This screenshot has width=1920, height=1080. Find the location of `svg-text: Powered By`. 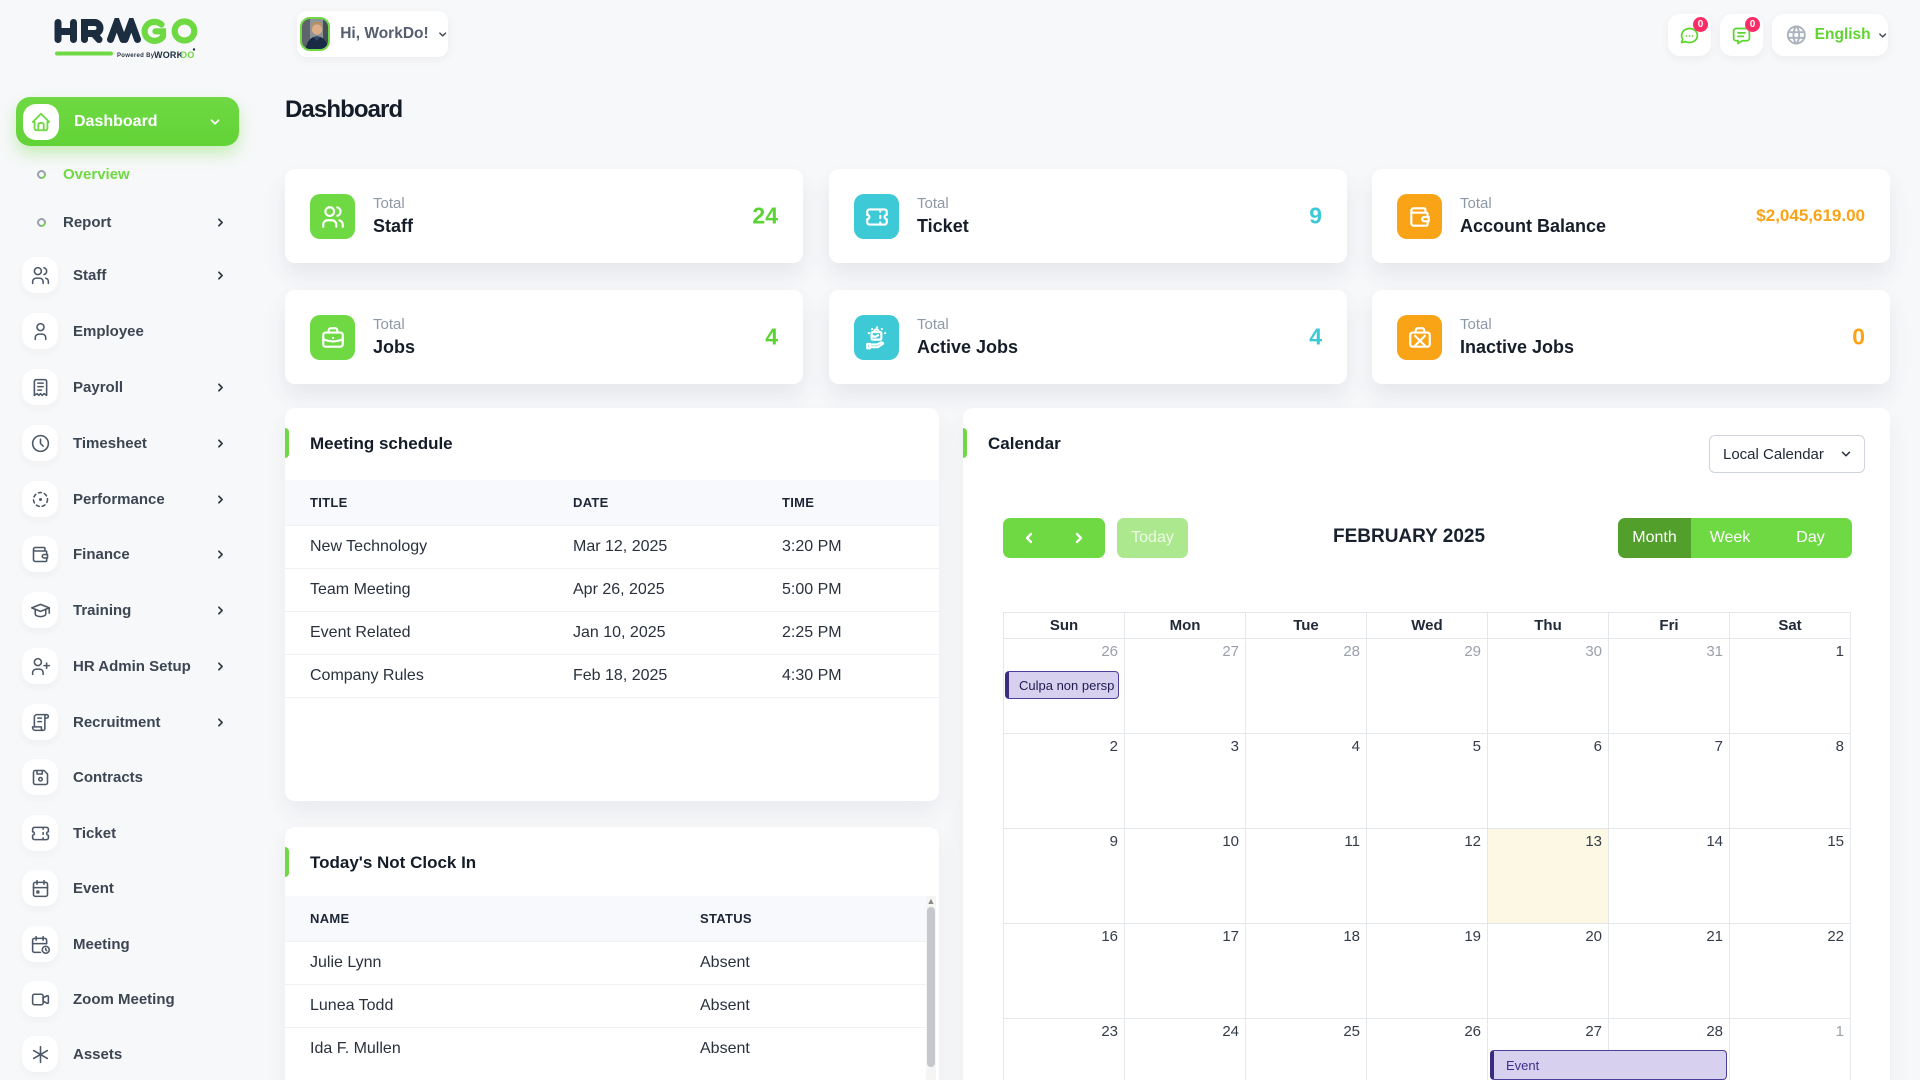

svg-text: Powered By is located at coordinates (136, 56).